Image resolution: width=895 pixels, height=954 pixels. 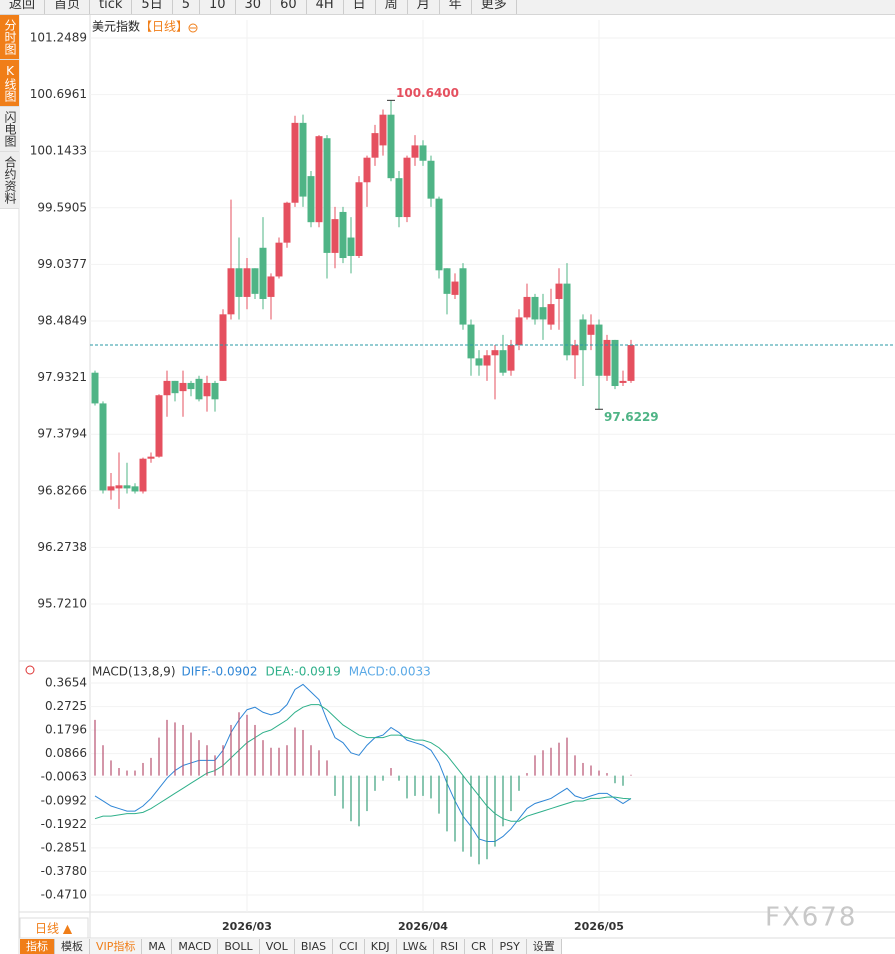 What do you see at coordinates (390, 672) in the screenshot?
I see `legend-entry: MACD:0.0033` at bounding box center [390, 672].